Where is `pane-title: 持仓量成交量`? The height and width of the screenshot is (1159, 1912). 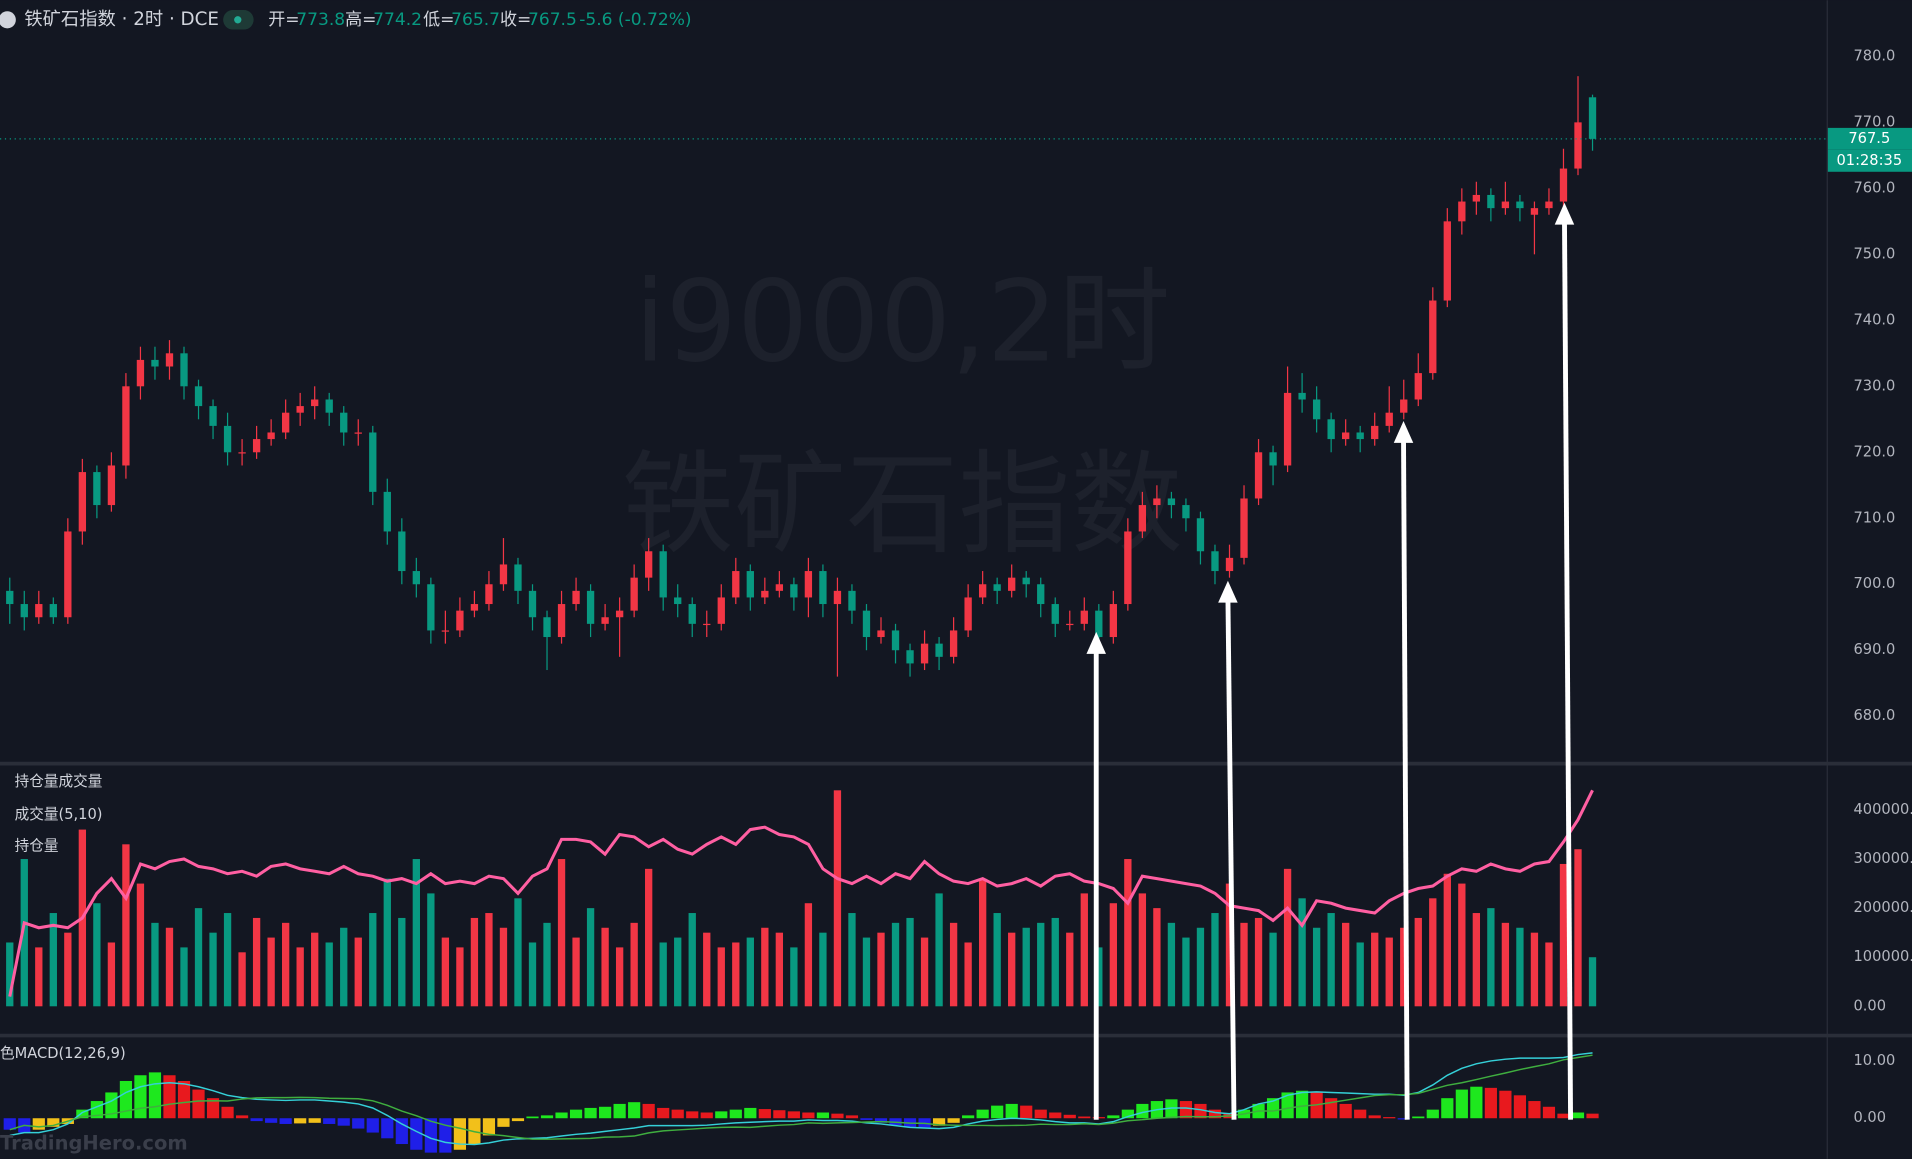
pane-title: 持仓量成交量 is located at coordinates (59, 781).